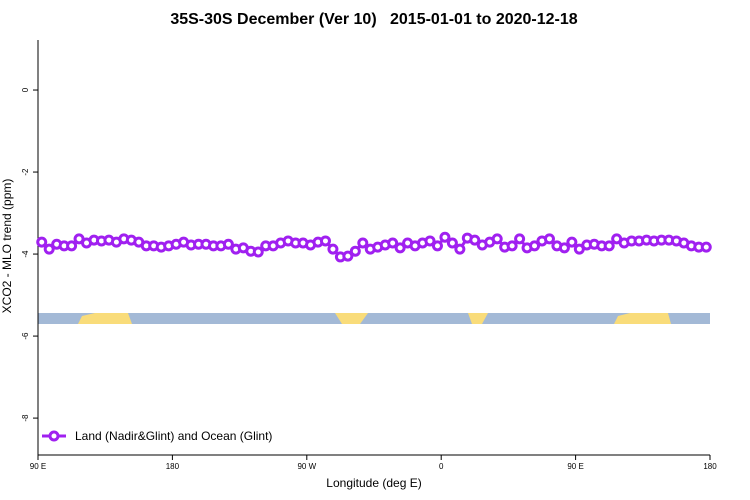 Image resolution: width=750 pixels, height=500 pixels. What do you see at coordinates (306, 466) in the screenshot?
I see `x-tick-label: 90 W` at bounding box center [306, 466].